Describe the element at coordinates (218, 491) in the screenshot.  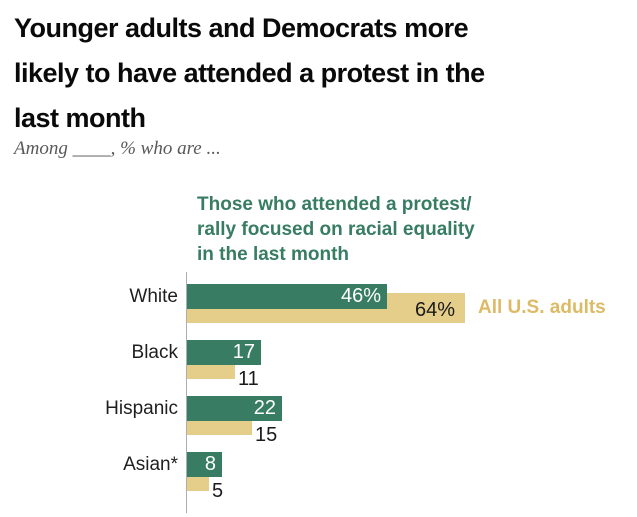
I see `value-label-all-adults: 5` at that location.